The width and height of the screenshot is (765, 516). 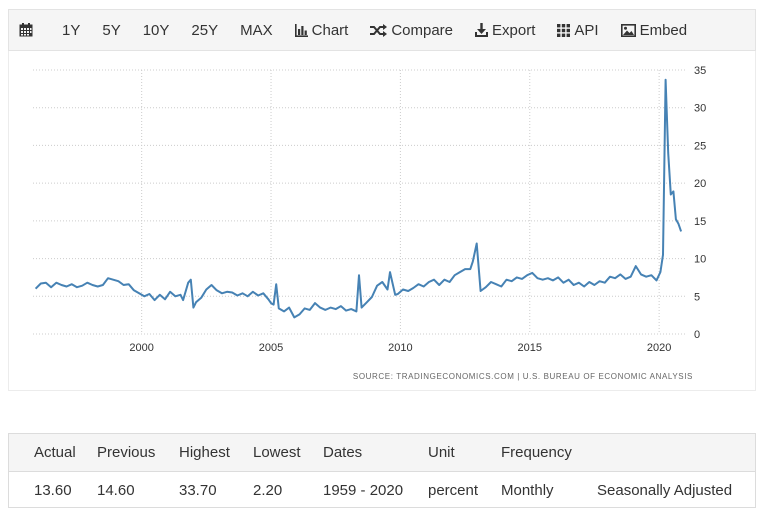 I want to click on value-unit: percent, so click(x=453, y=490).